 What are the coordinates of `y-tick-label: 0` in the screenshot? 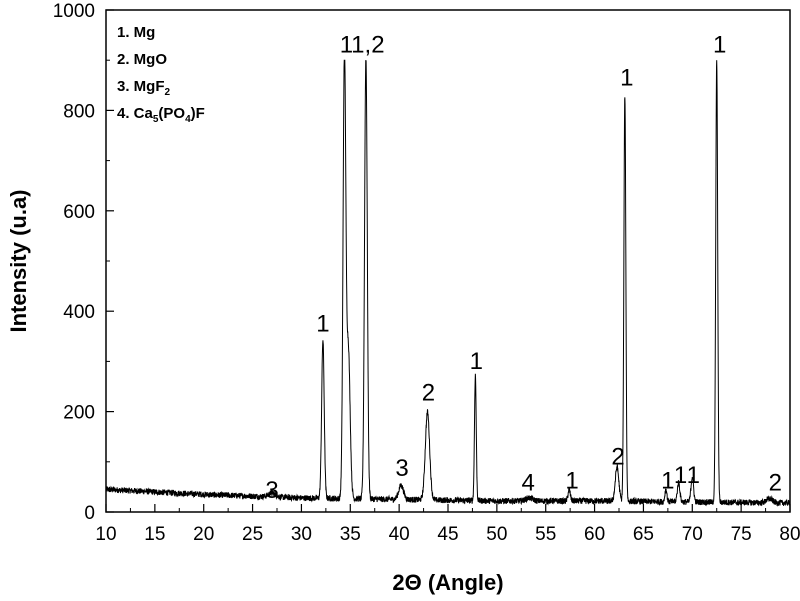 It's located at (89, 513).